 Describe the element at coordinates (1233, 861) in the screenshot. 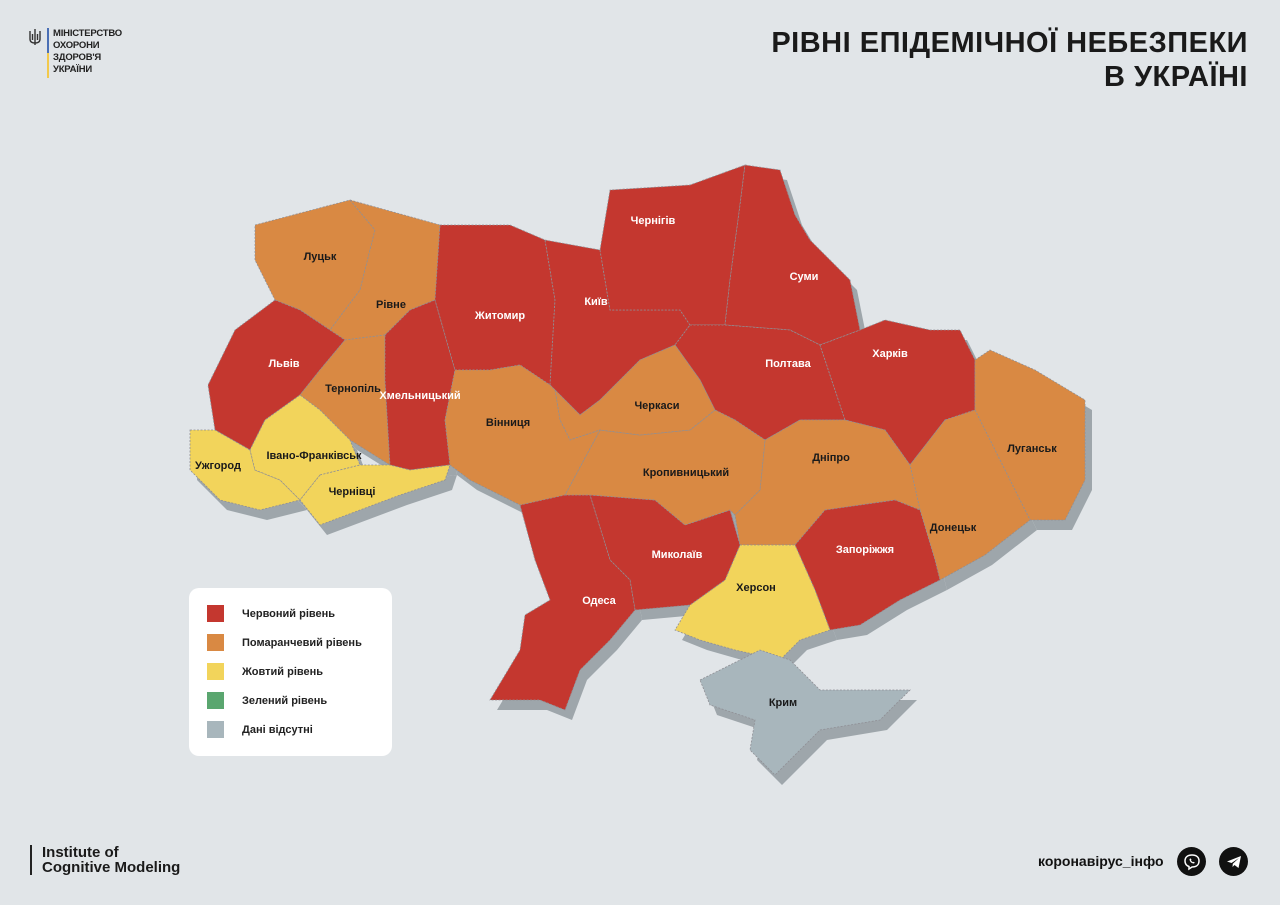

I see `telegram-icon` at that location.